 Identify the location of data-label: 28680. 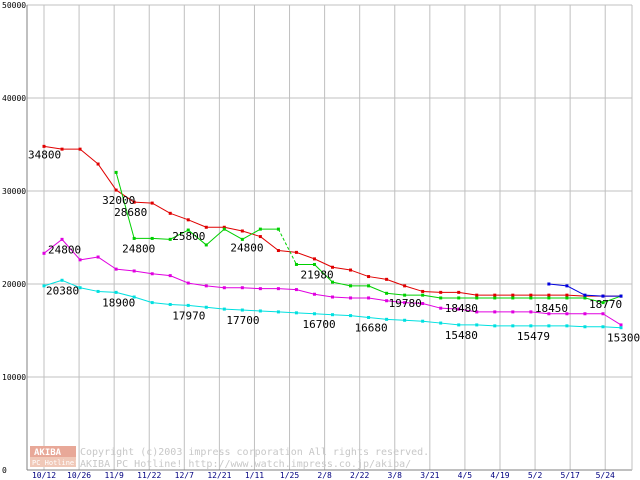
(130, 212).